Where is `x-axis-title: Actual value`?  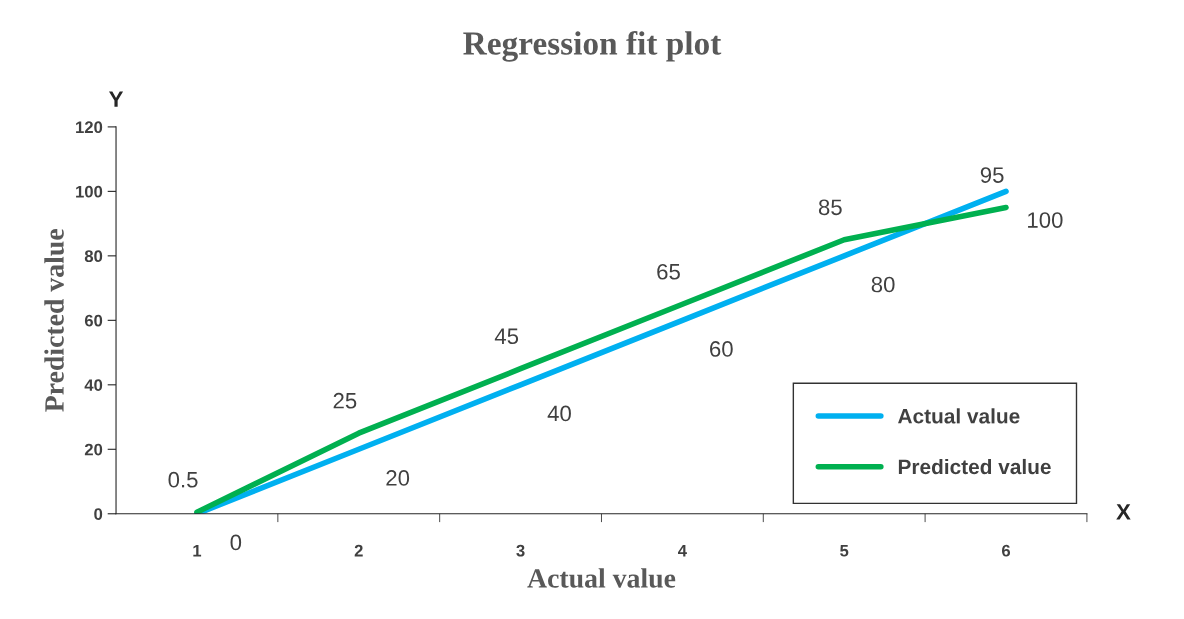 x-axis-title: Actual value is located at coordinates (601, 578).